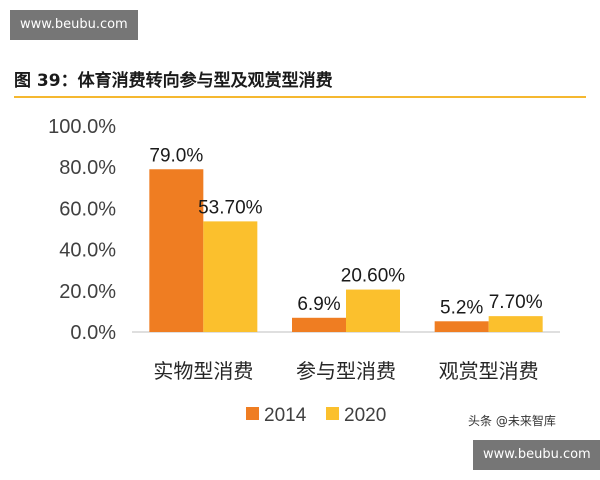 The width and height of the screenshot is (600, 480). I want to click on legend-swatch-2014, so click(252, 413).